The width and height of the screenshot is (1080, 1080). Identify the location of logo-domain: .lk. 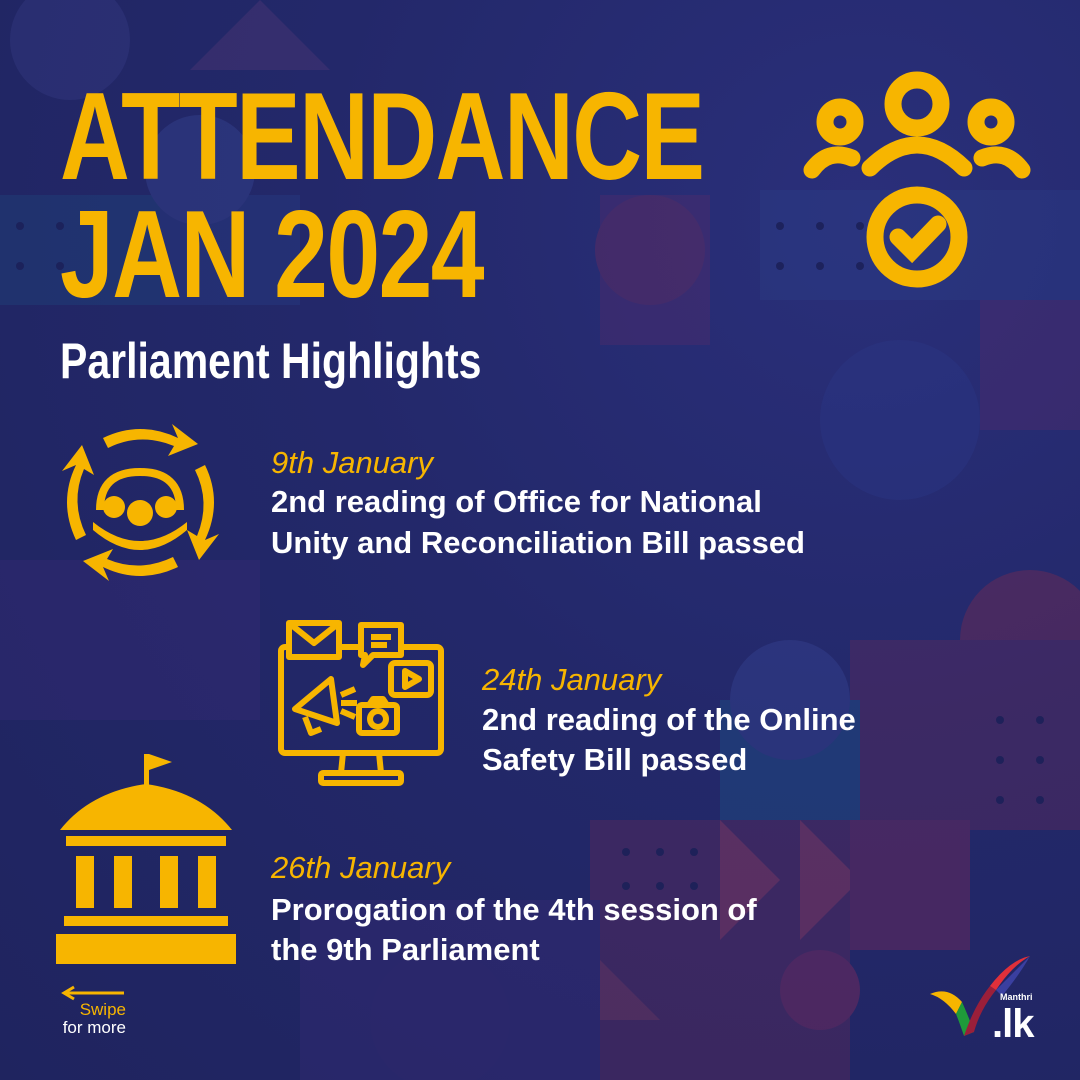
(1013, 1024).